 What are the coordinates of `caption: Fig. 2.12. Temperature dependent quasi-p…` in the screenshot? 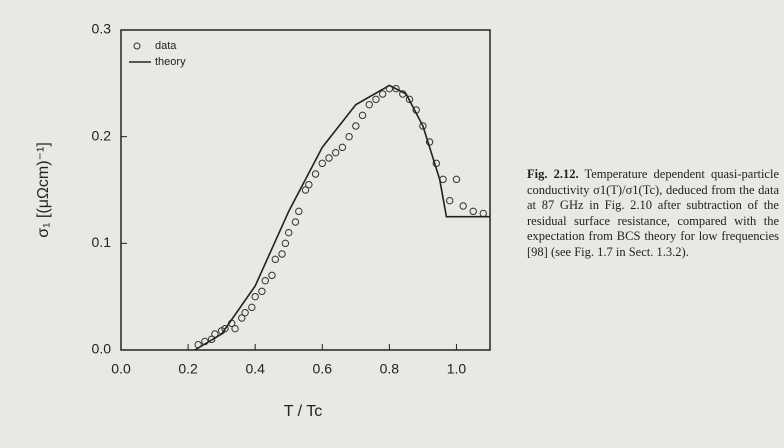 It's located at (653, 213).